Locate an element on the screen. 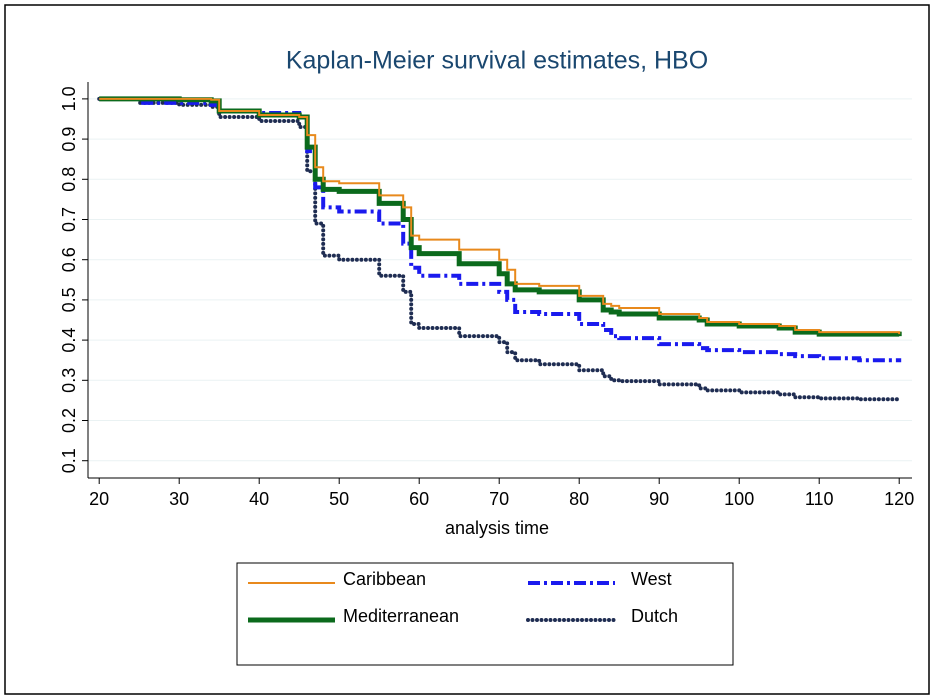  y-tick-label: 0.8 is located at coordinates (69, 179).